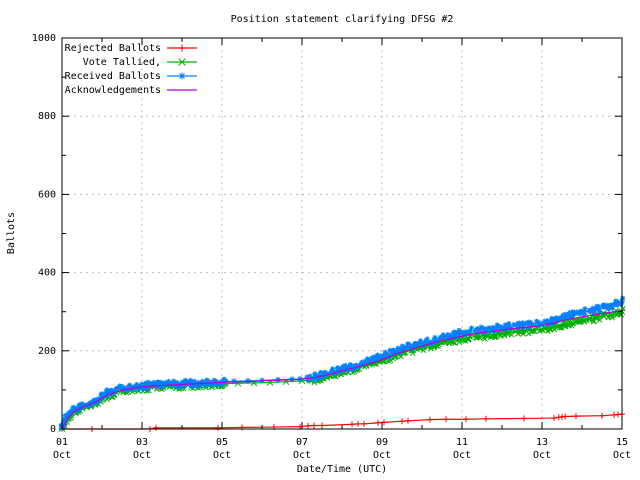 This screenshot has height=480, width=640. I want to click on x-tick-label-day: 01, so click(62, 442).